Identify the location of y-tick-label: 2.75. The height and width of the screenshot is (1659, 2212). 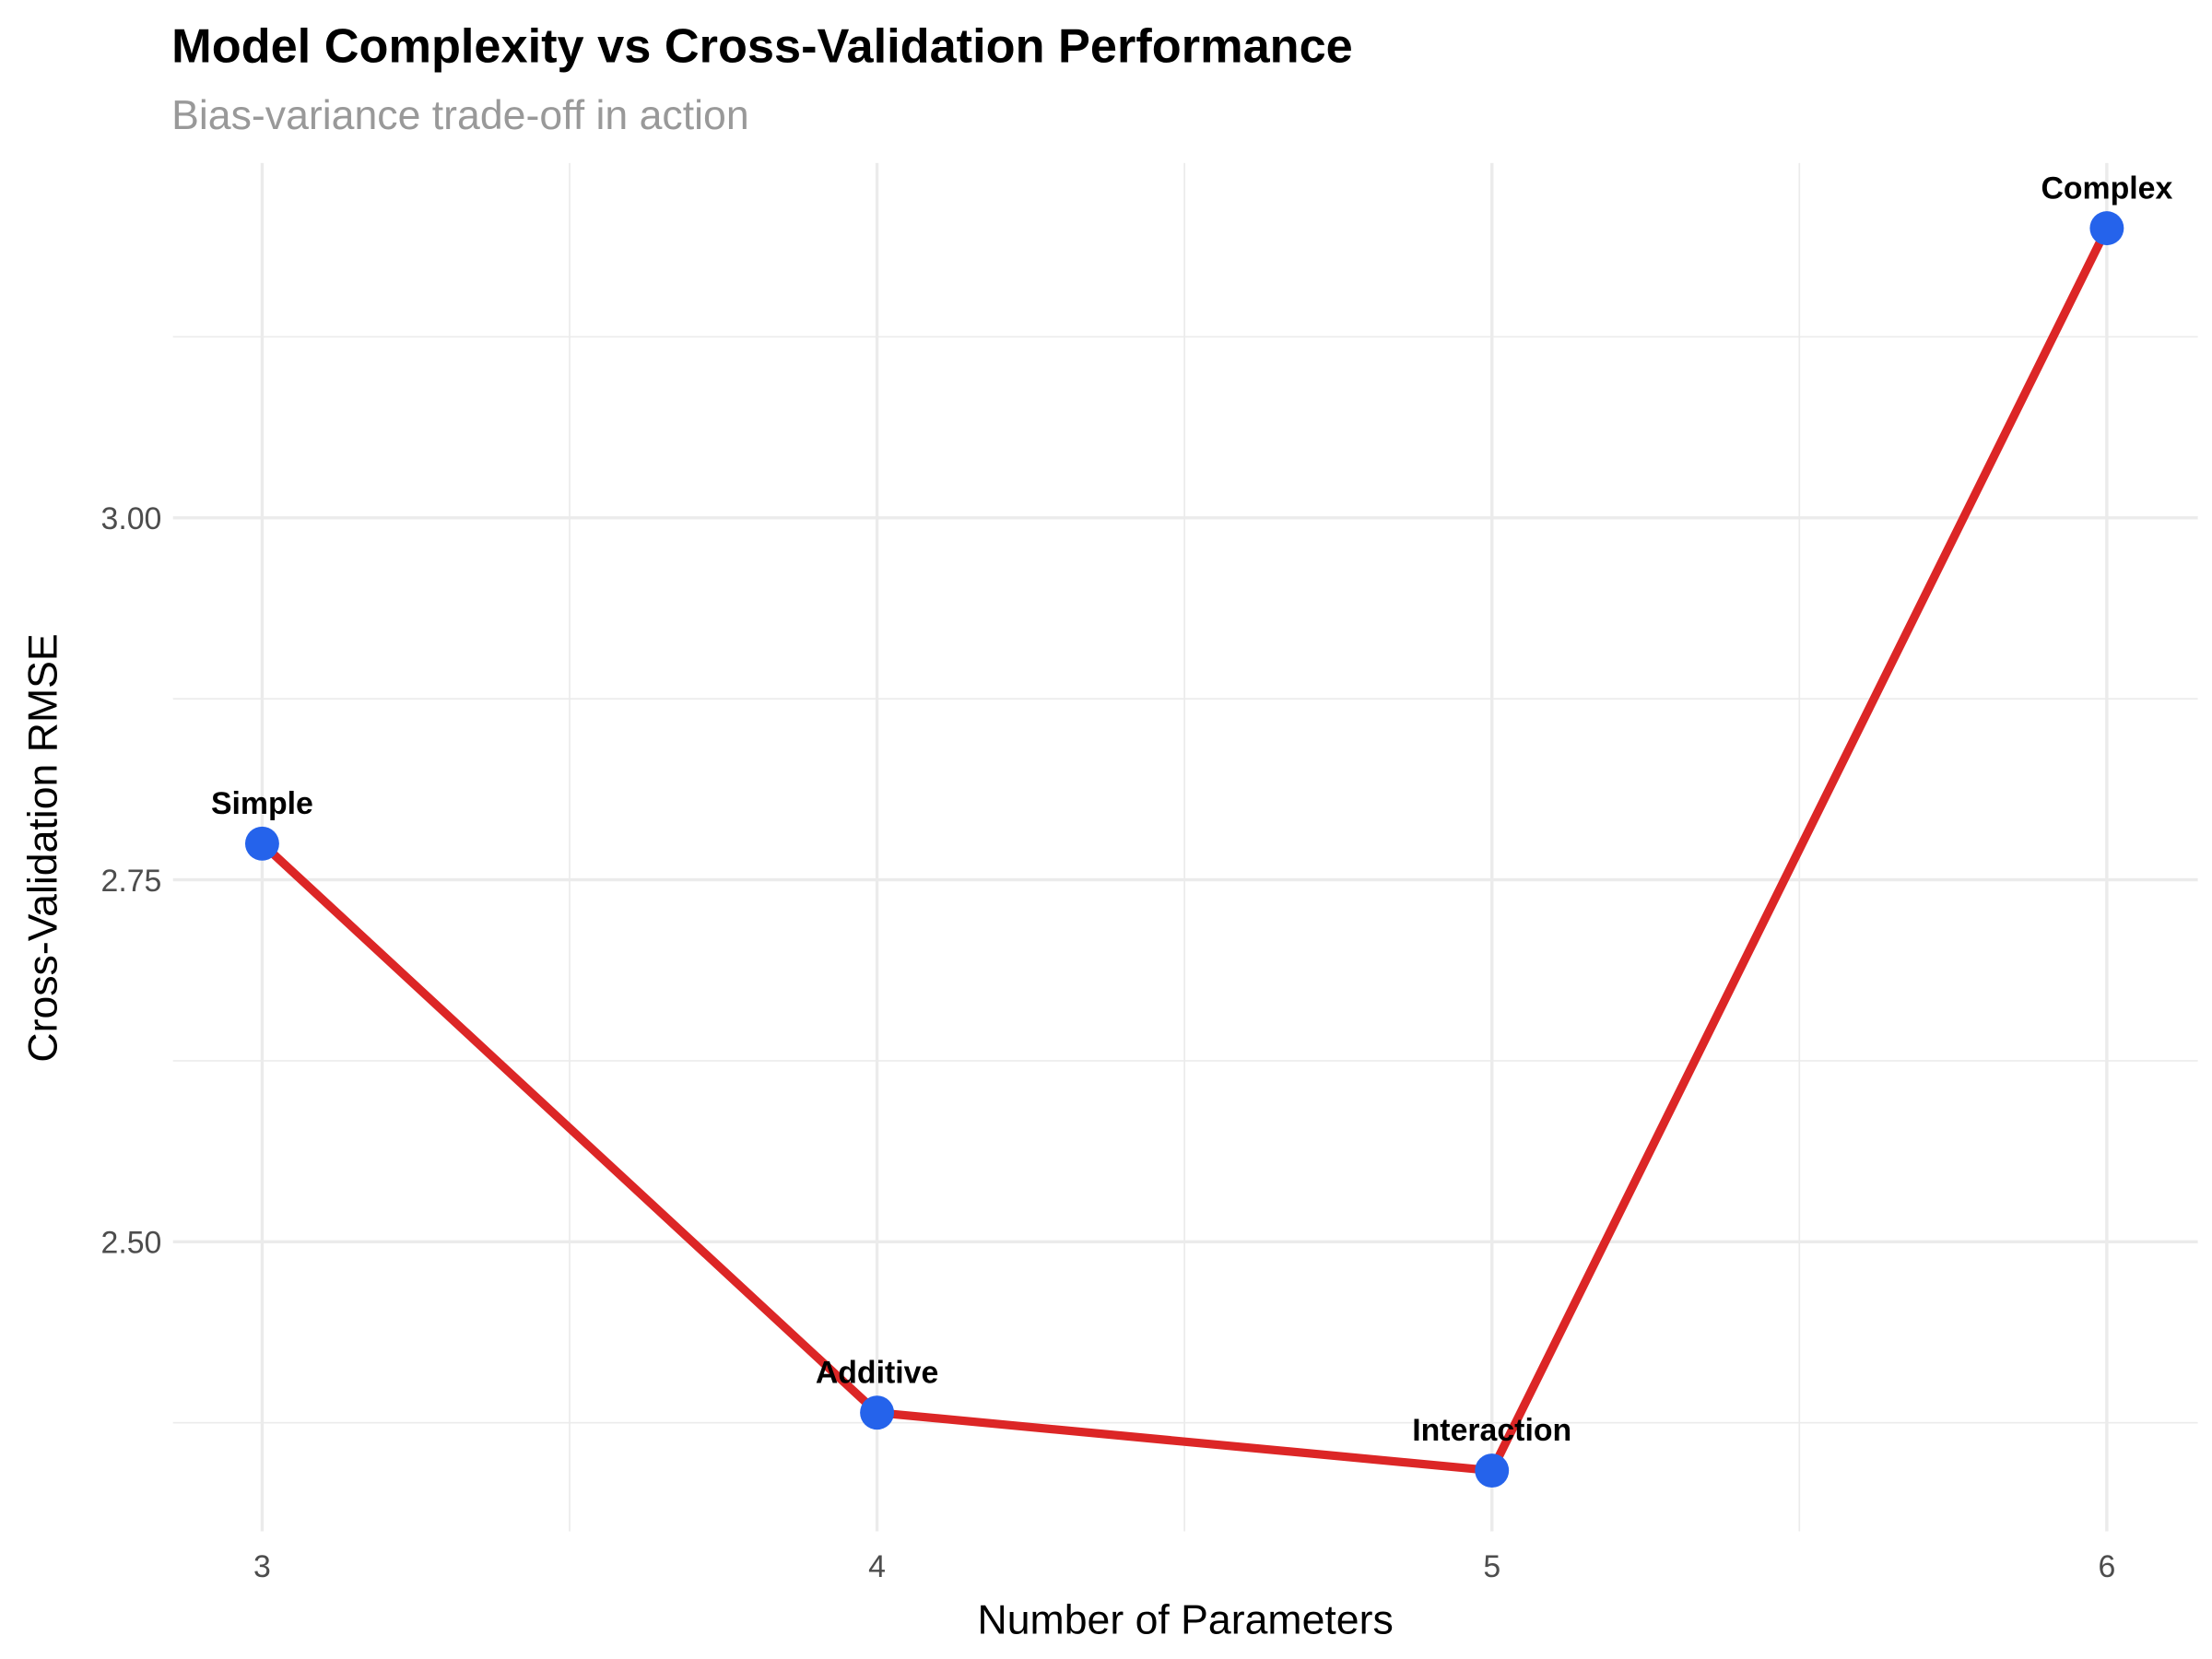
(131, 881).